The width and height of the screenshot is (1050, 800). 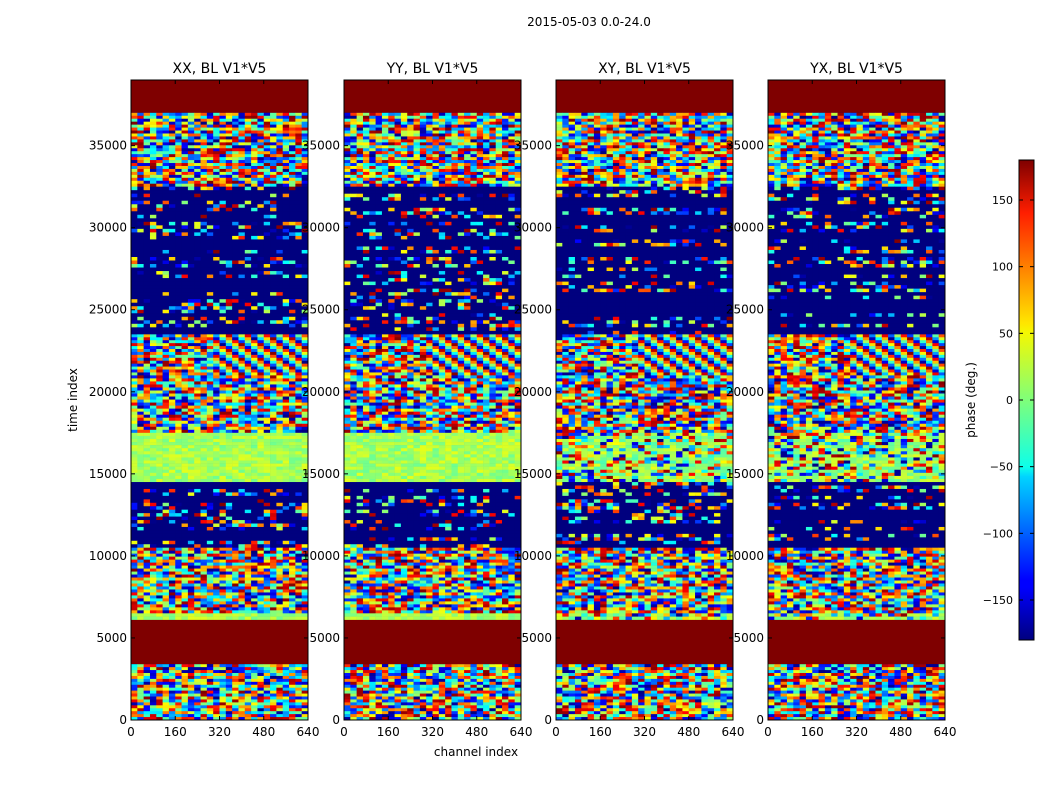 What do you see at coordinates (998, 533) in the screenshot?
I see `colorbar-tick-label: −100` at bounding box center [998, 533].